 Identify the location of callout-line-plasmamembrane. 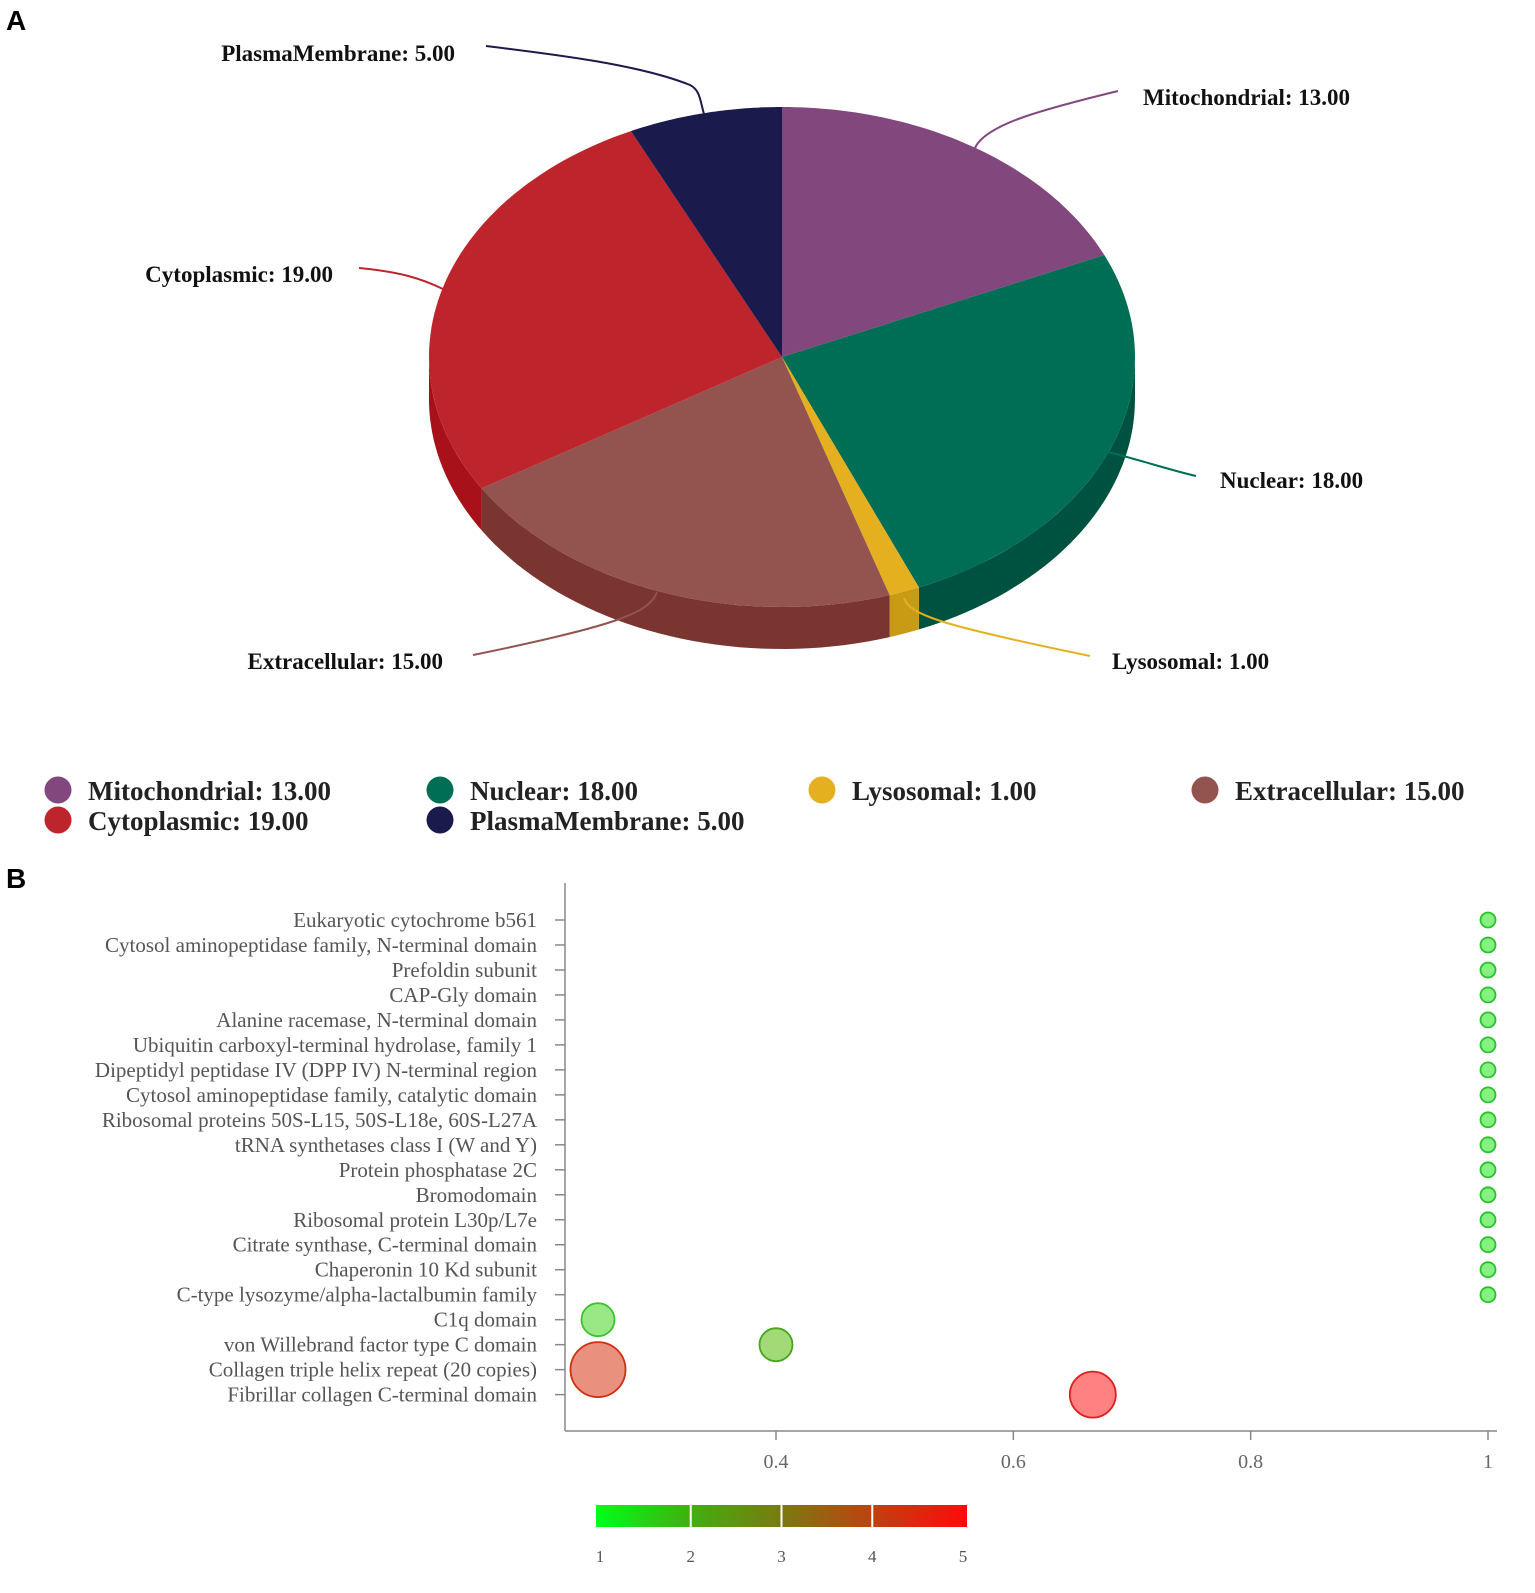
(595, 80).